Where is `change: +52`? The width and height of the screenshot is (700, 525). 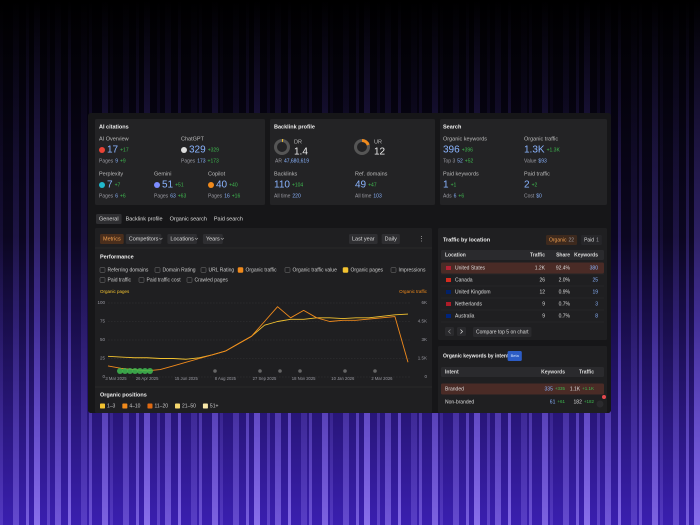
change: +52 is located at coordinates (469, 161).